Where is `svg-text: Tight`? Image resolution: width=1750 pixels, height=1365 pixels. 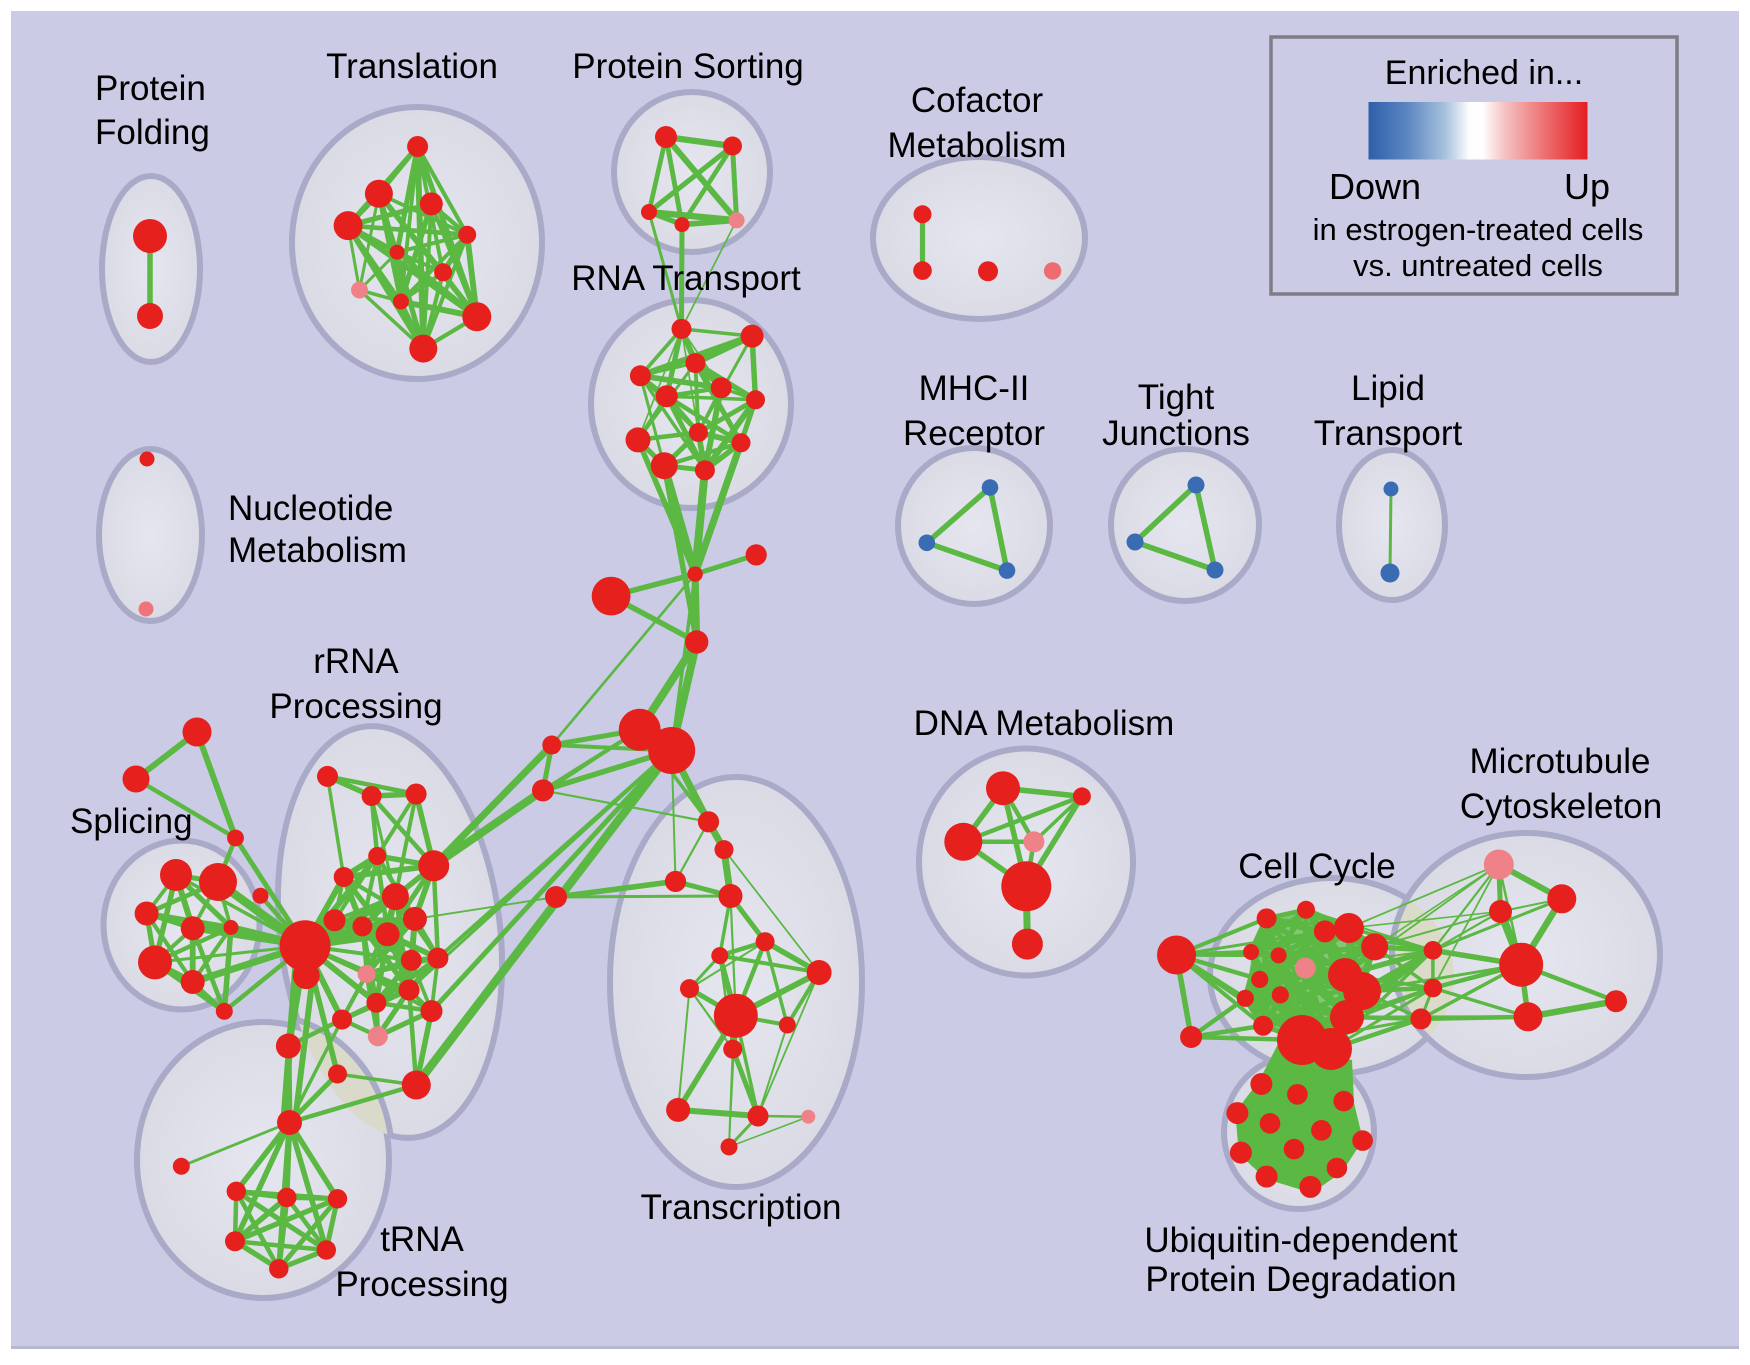
svg-text: Tight is located at coordinates (1176, 397).